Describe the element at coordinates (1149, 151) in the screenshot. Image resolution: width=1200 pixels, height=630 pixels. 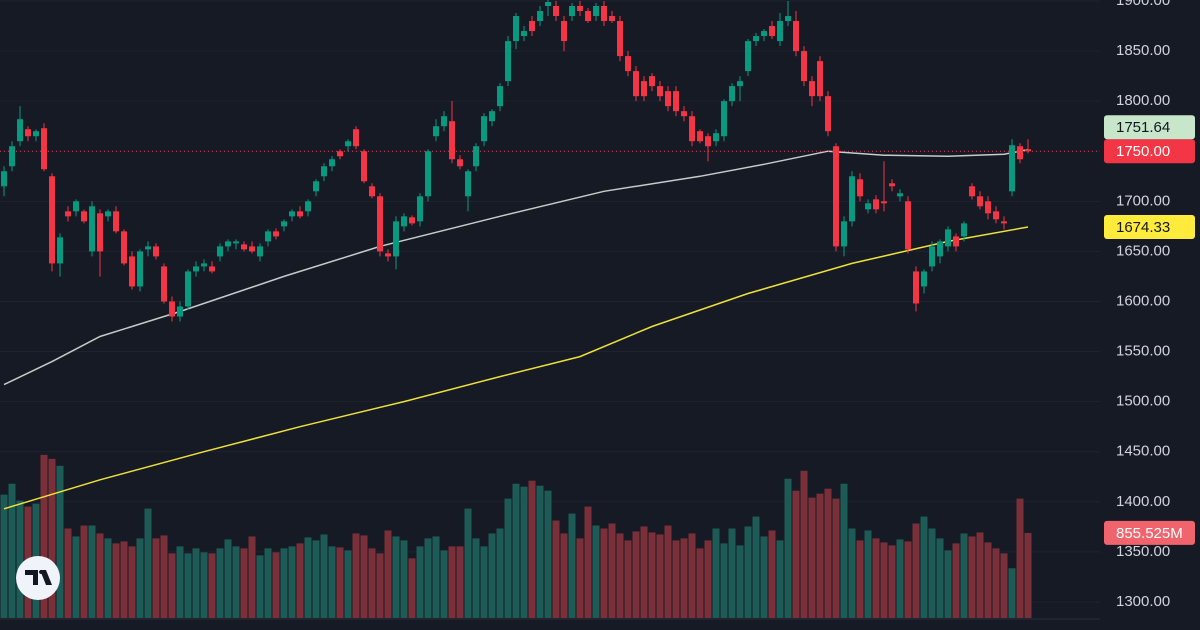
I see `current-price-label-bg` at that location.